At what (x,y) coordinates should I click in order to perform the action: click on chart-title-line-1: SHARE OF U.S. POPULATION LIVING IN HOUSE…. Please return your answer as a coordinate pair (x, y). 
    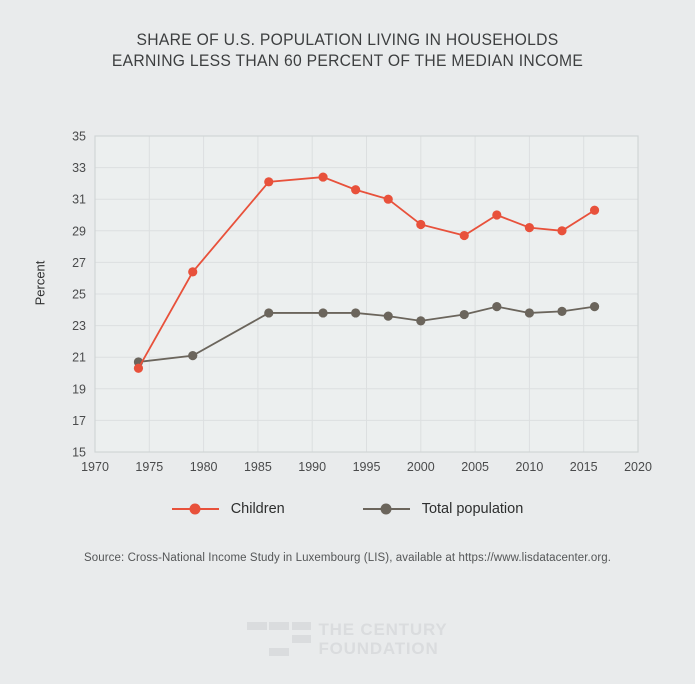
    Looking at the image, I should click on (347, 40).